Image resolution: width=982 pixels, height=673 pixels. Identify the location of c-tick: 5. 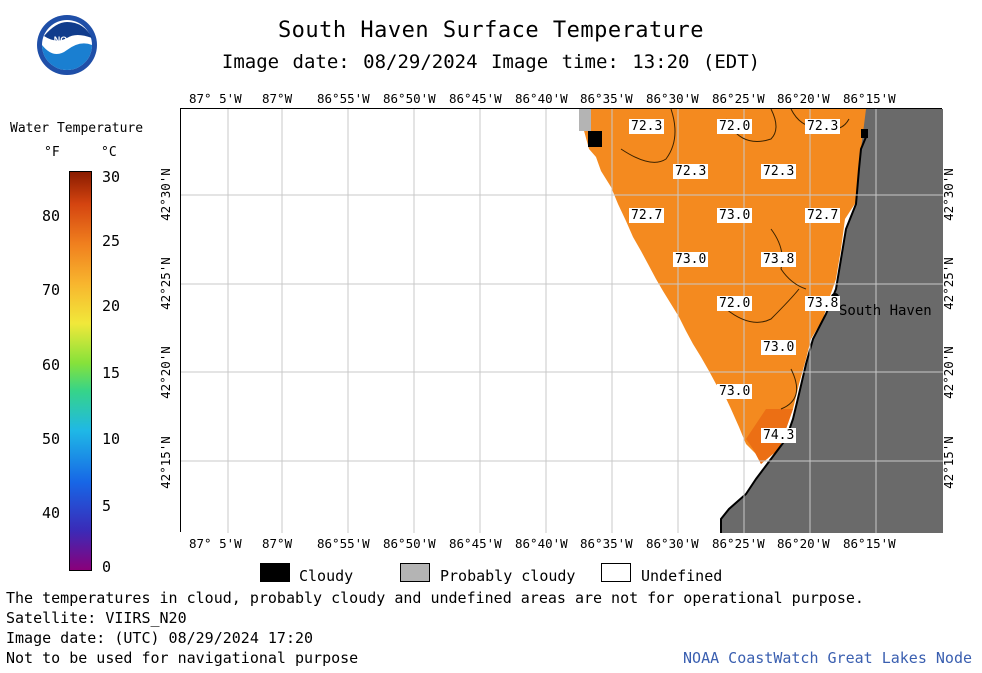
(107, 506).